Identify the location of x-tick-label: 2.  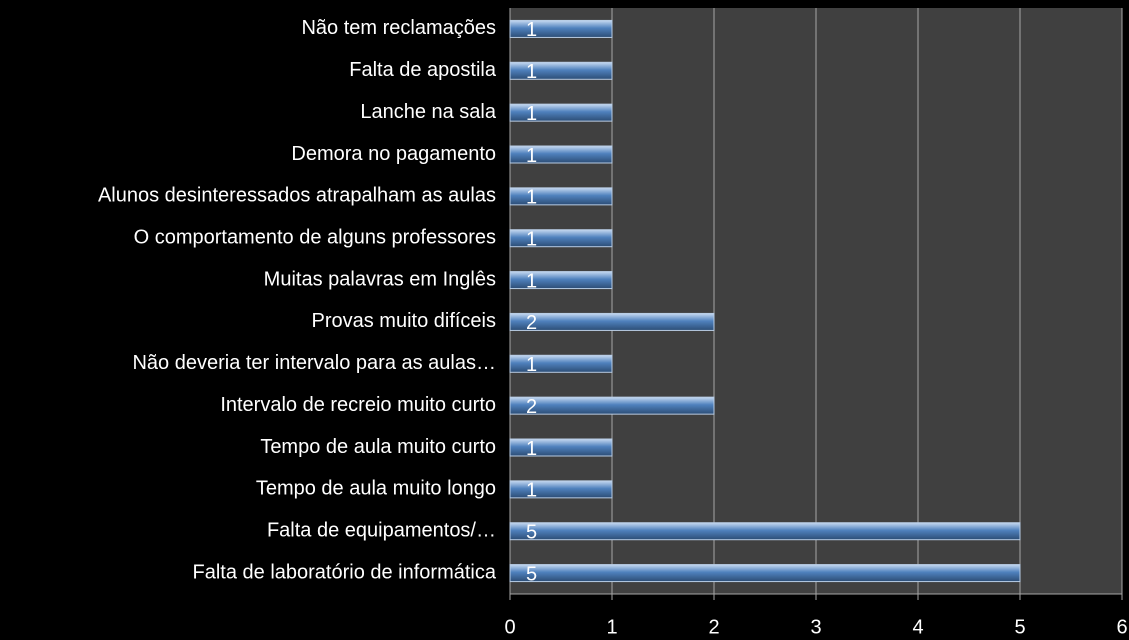
(713, 627).